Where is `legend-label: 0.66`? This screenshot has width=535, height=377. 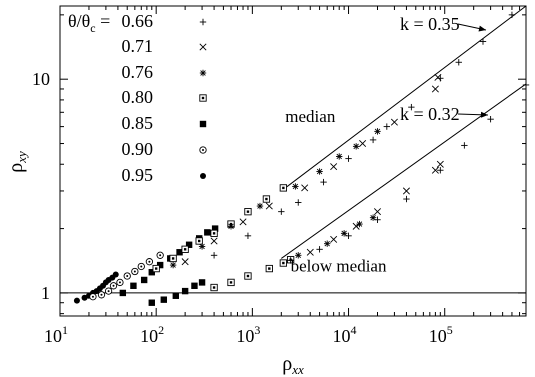
legend-label: 0.66 is located at coordinates (138, 21).